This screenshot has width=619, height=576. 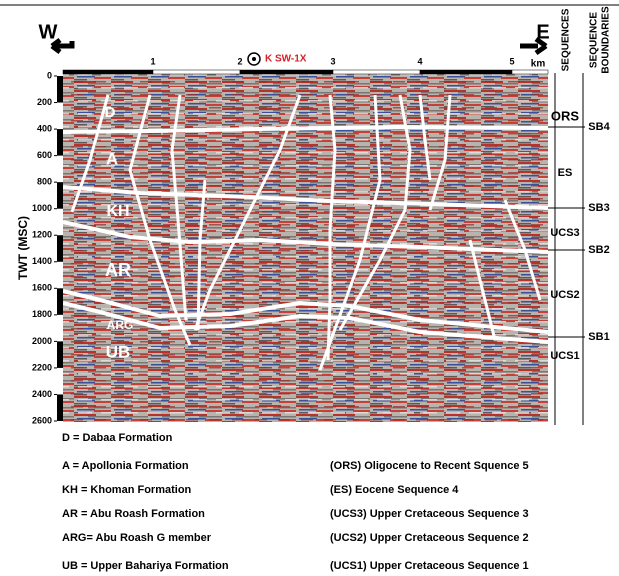 I want to click on formation-label: KH, so click(x=117, y=211).